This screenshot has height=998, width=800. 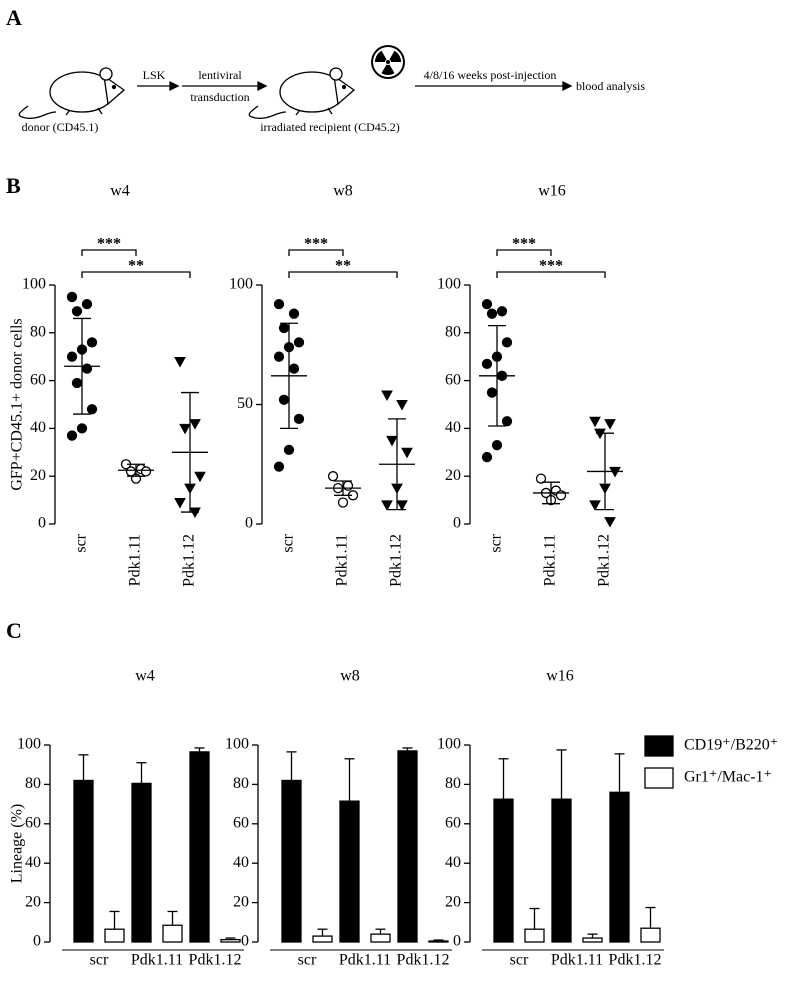 What do you see at coordinates (136, 266) in the screenshot?
I see `significance-label: **` at bounding box center [136, 266].